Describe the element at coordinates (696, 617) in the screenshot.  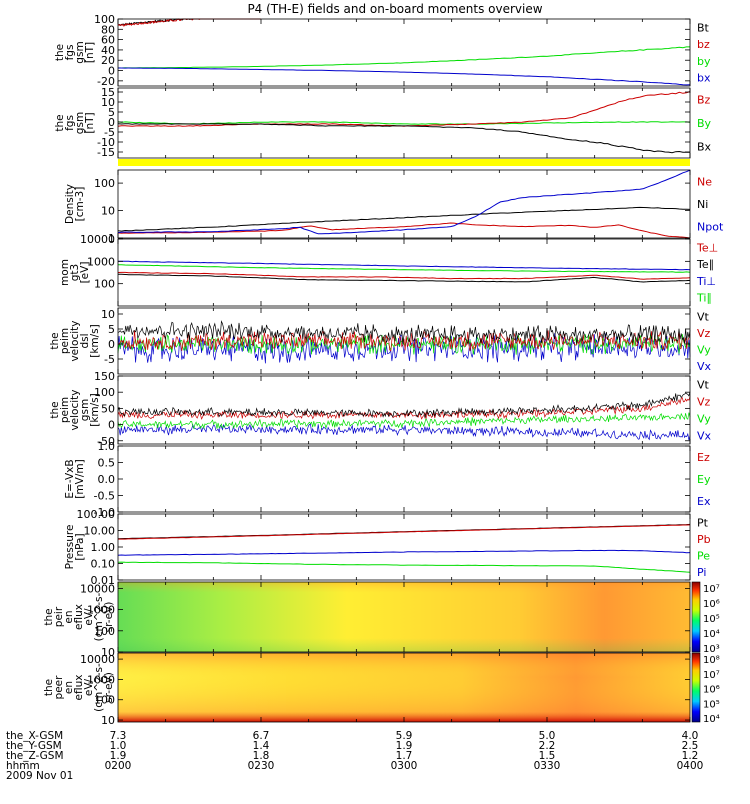
I see `colorbar` at that location.